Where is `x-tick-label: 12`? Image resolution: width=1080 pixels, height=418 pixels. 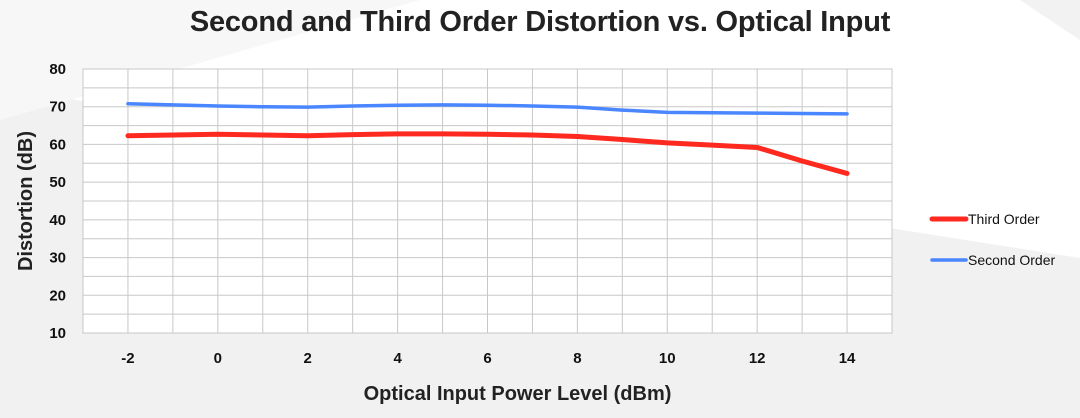
x-tick-label: 12 is located at coordinates (757, 358).